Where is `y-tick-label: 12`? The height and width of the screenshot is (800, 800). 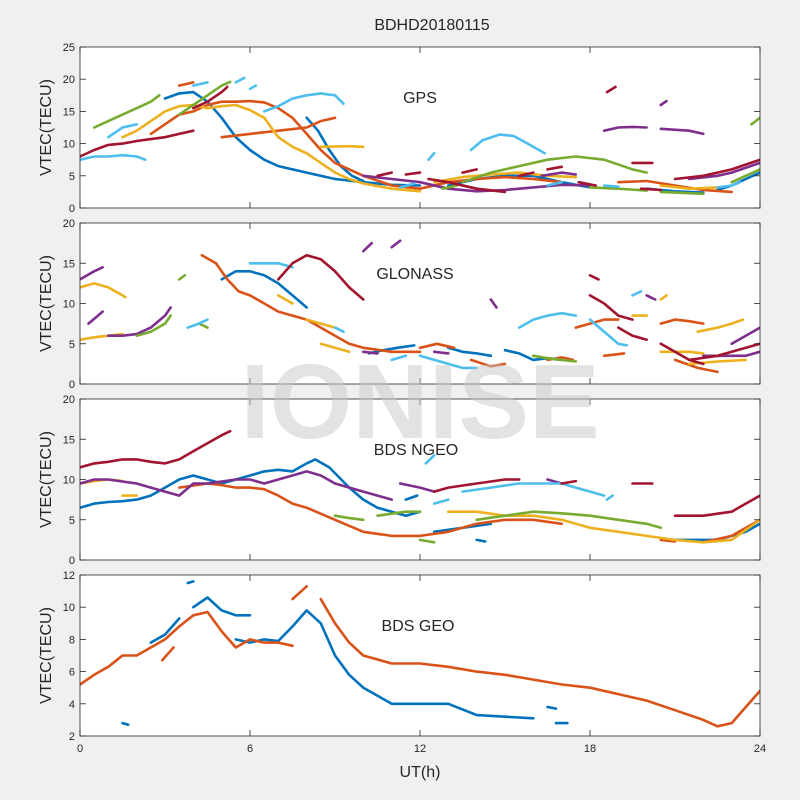 y-tick-label: 12 is located at coordinates (69, 576).